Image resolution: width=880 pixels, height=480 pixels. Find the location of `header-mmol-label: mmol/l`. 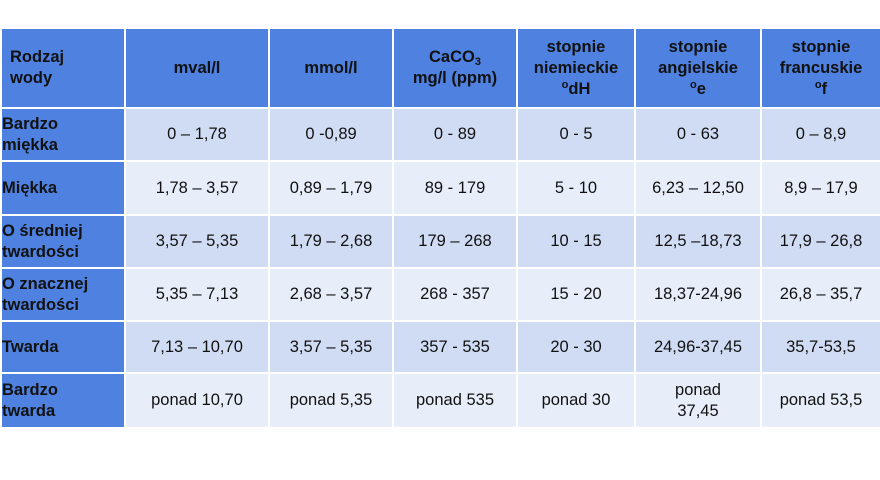

header-mmol-label: mmol/l is located at coordinates (331, 67).